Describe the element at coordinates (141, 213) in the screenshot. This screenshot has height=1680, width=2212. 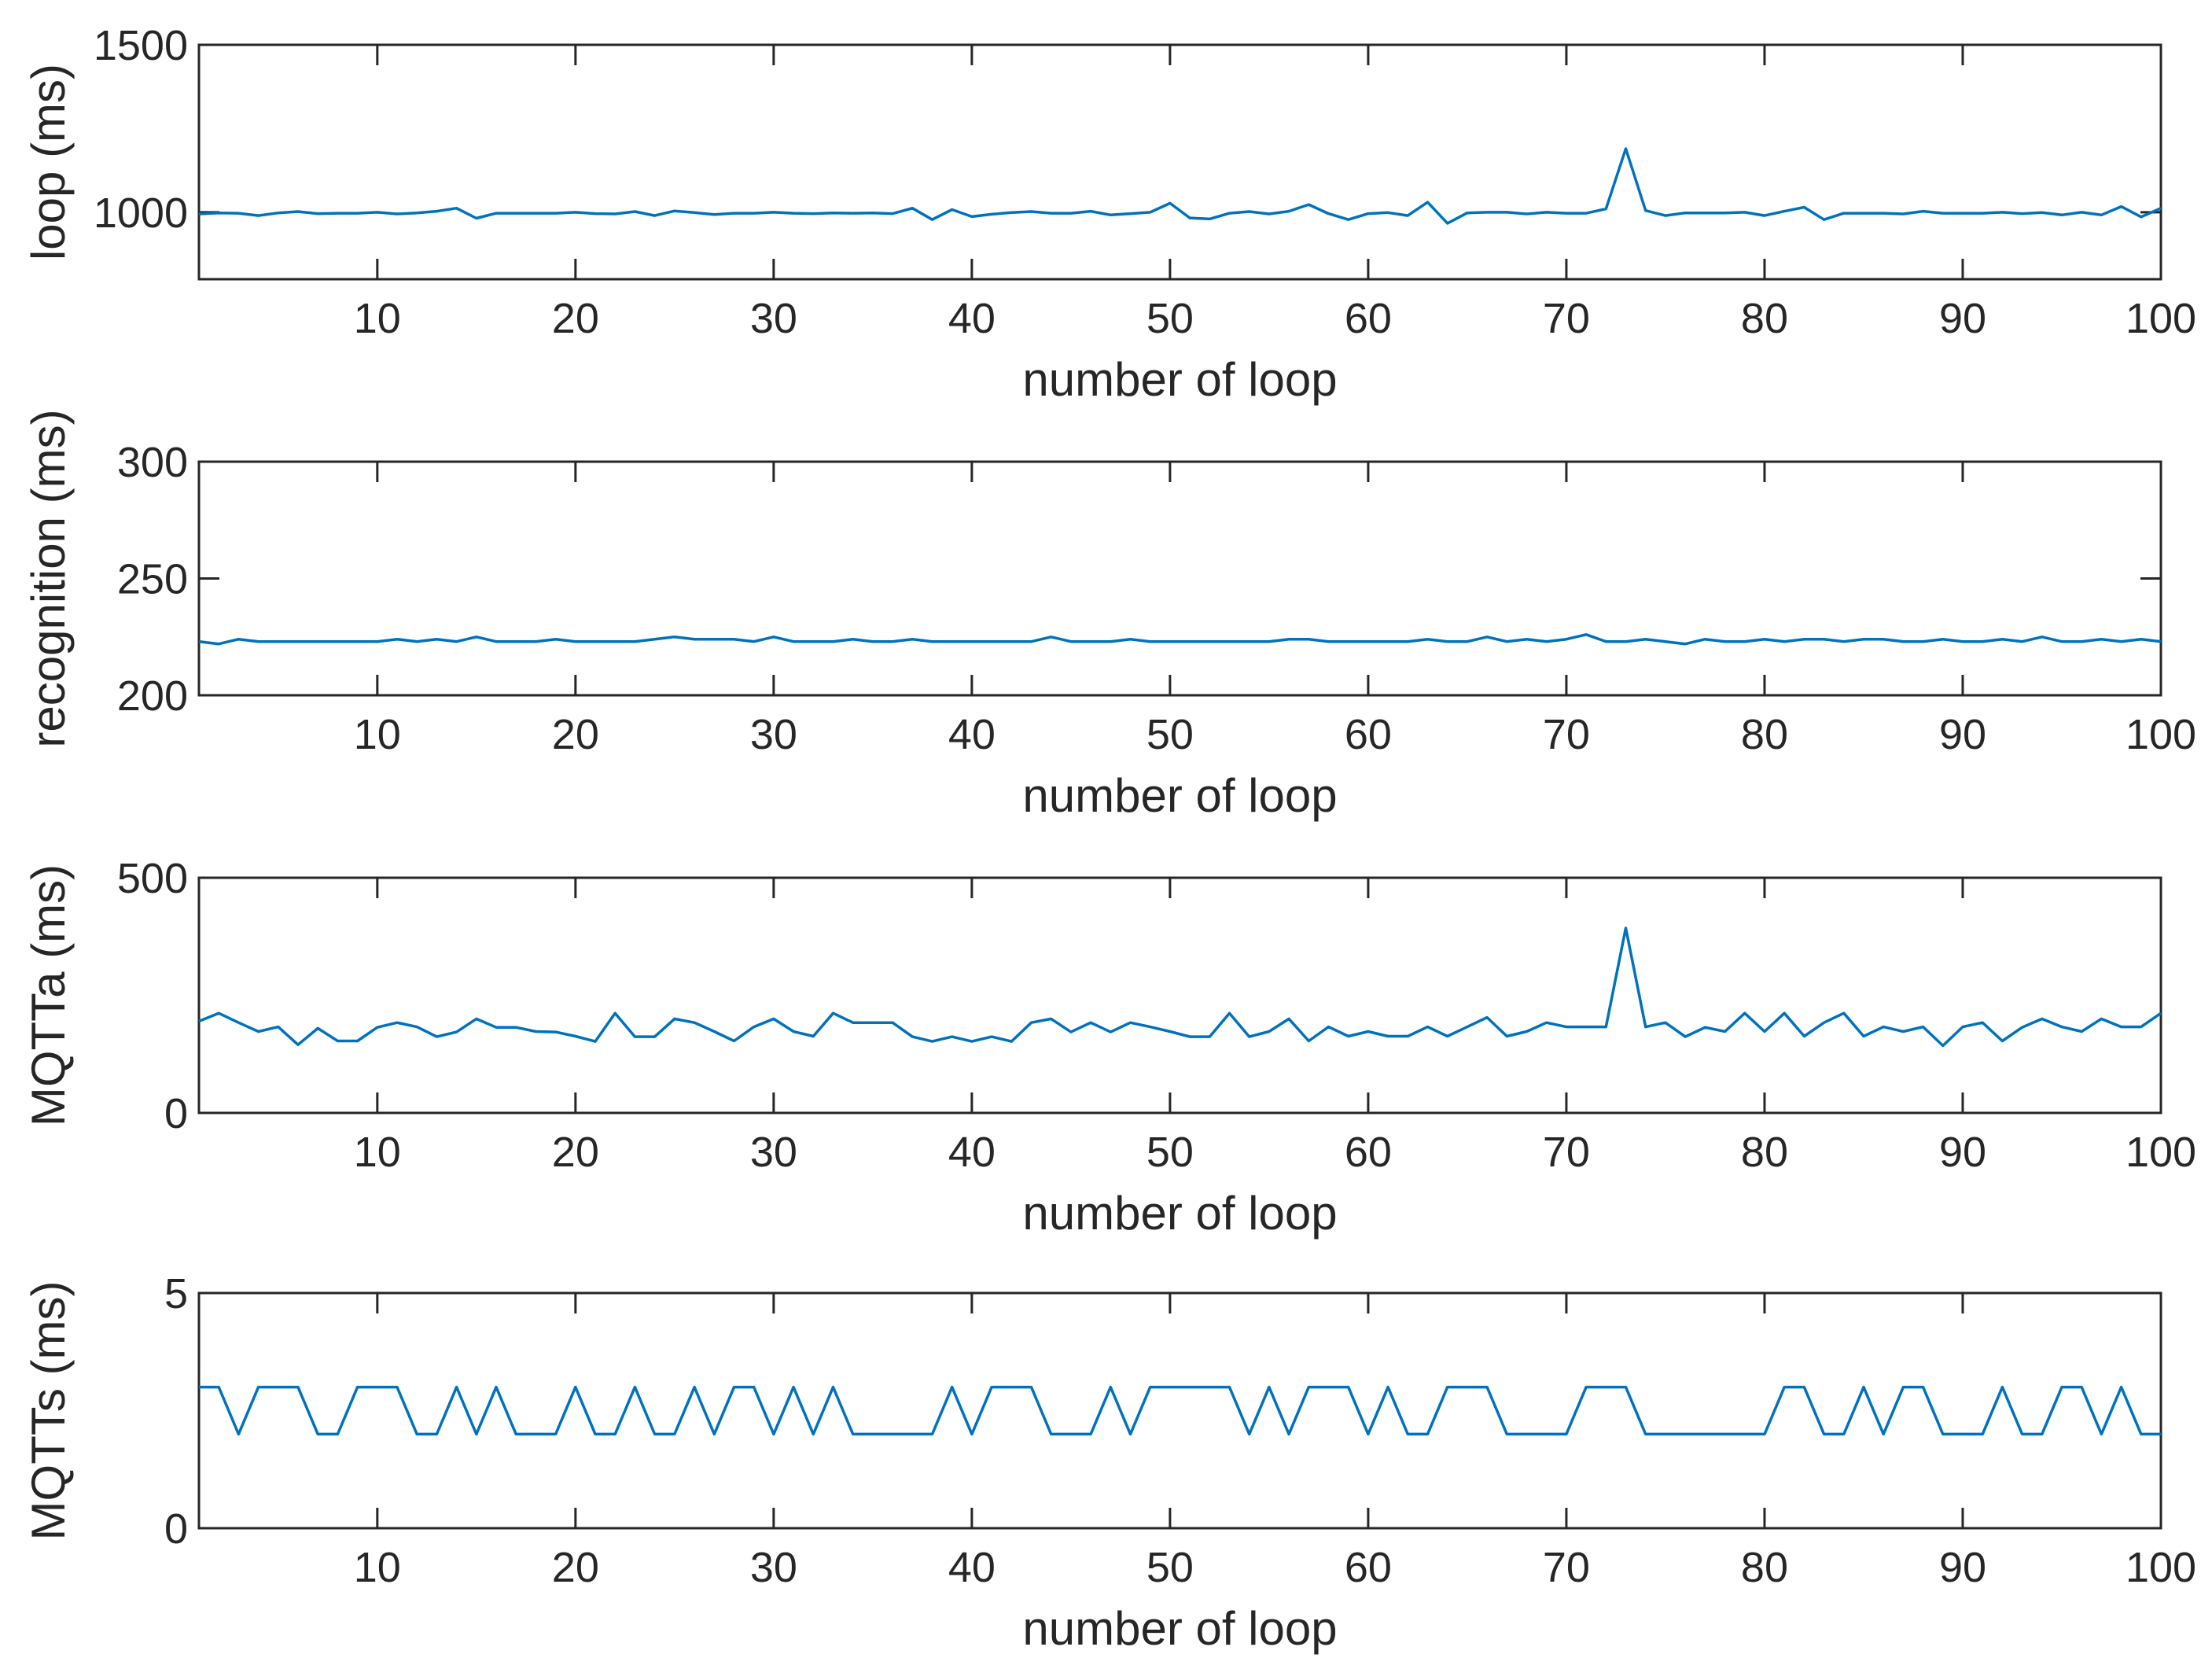
I see `y-tick-label: 1000` at that location.